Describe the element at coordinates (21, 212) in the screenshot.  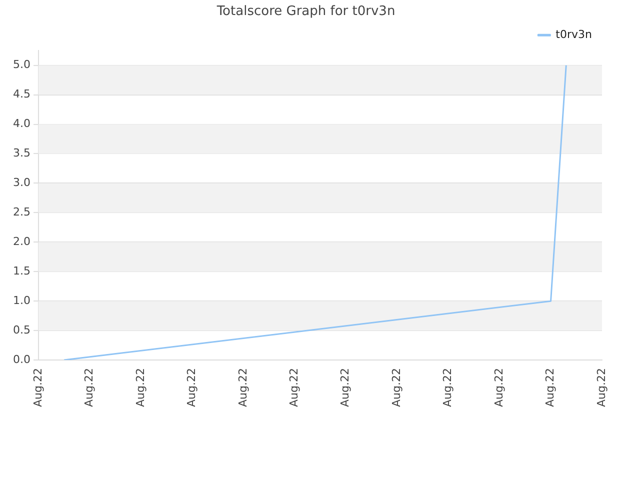
I see `y-tick-label: 2.5` at that location.